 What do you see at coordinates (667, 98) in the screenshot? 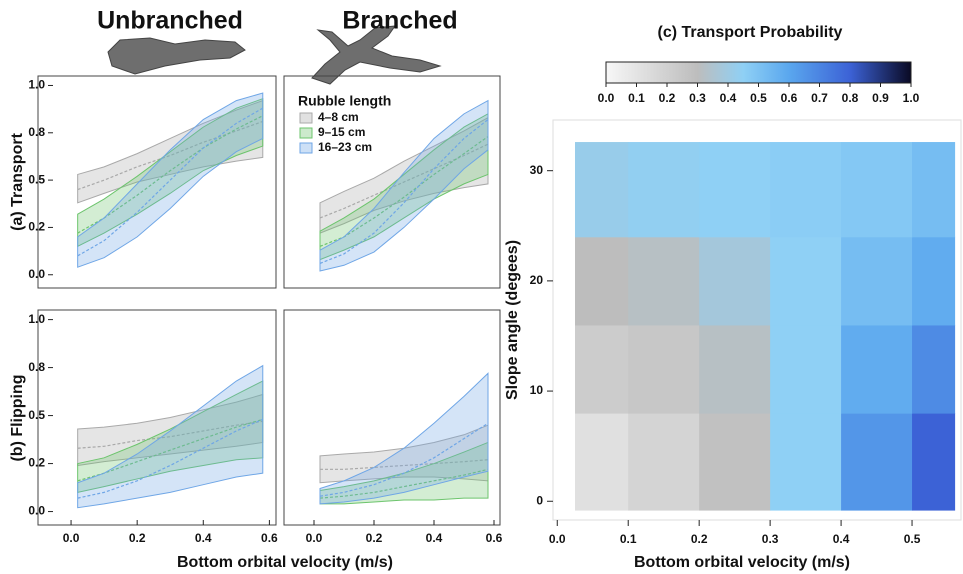
I see `colorbar-tick-label: 0.2` at bounding box center [667, 98].